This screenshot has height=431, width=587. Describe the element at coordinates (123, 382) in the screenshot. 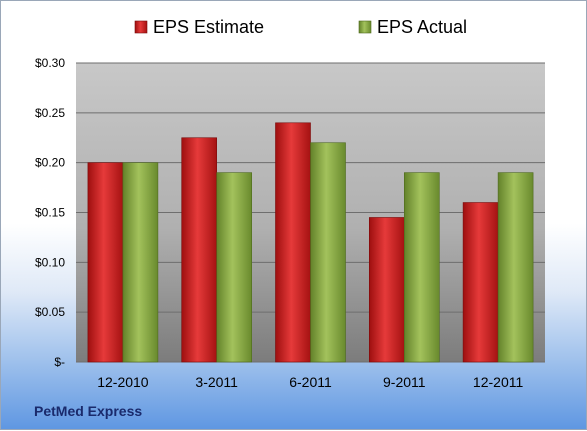

I see `x-tick-label: 12-2010` at that location.